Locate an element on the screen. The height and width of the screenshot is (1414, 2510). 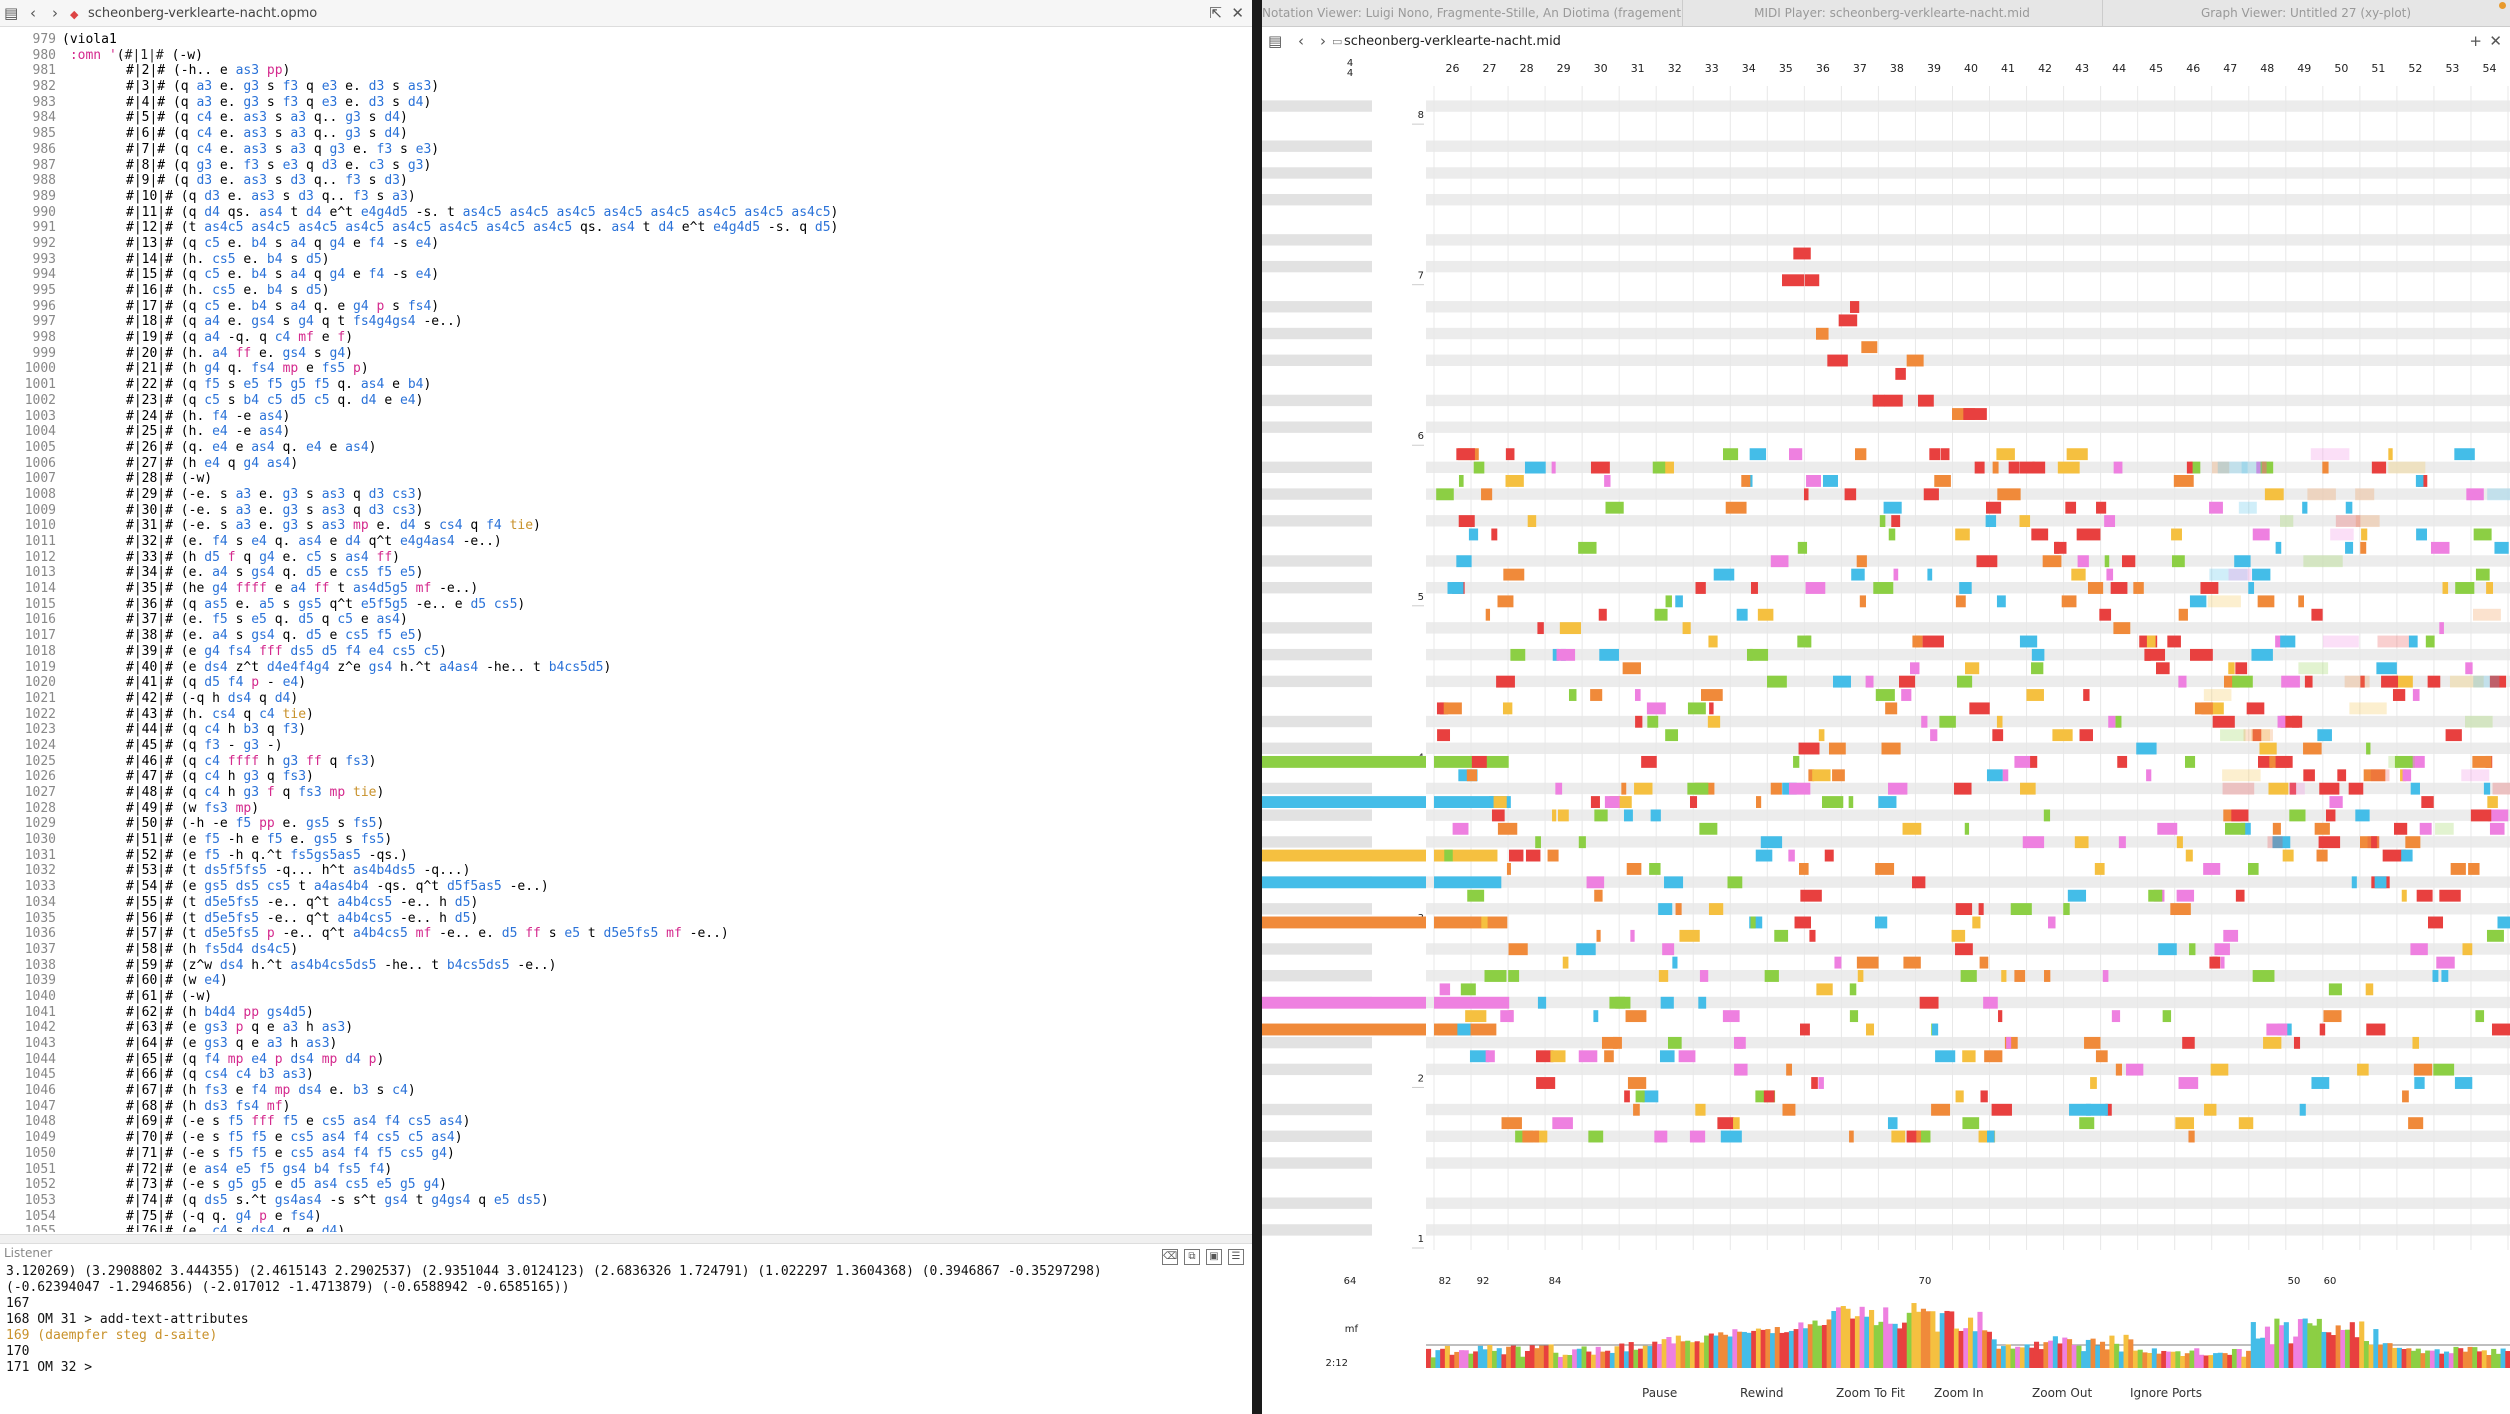
line-text: #|22|# (q f5 s e5 f5 g5 f5 q. as4 e b4) is located at coordinates (279, 385).